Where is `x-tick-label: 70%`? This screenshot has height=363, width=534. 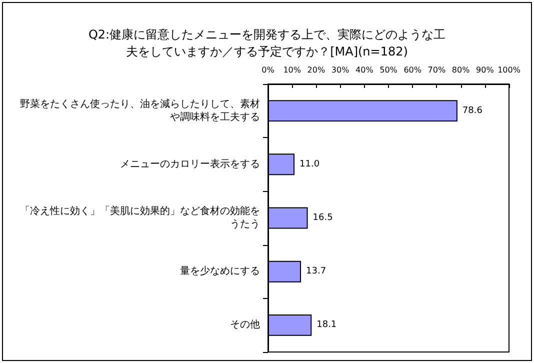 x-tick-label: 70% is located at coordinates (437, 70).